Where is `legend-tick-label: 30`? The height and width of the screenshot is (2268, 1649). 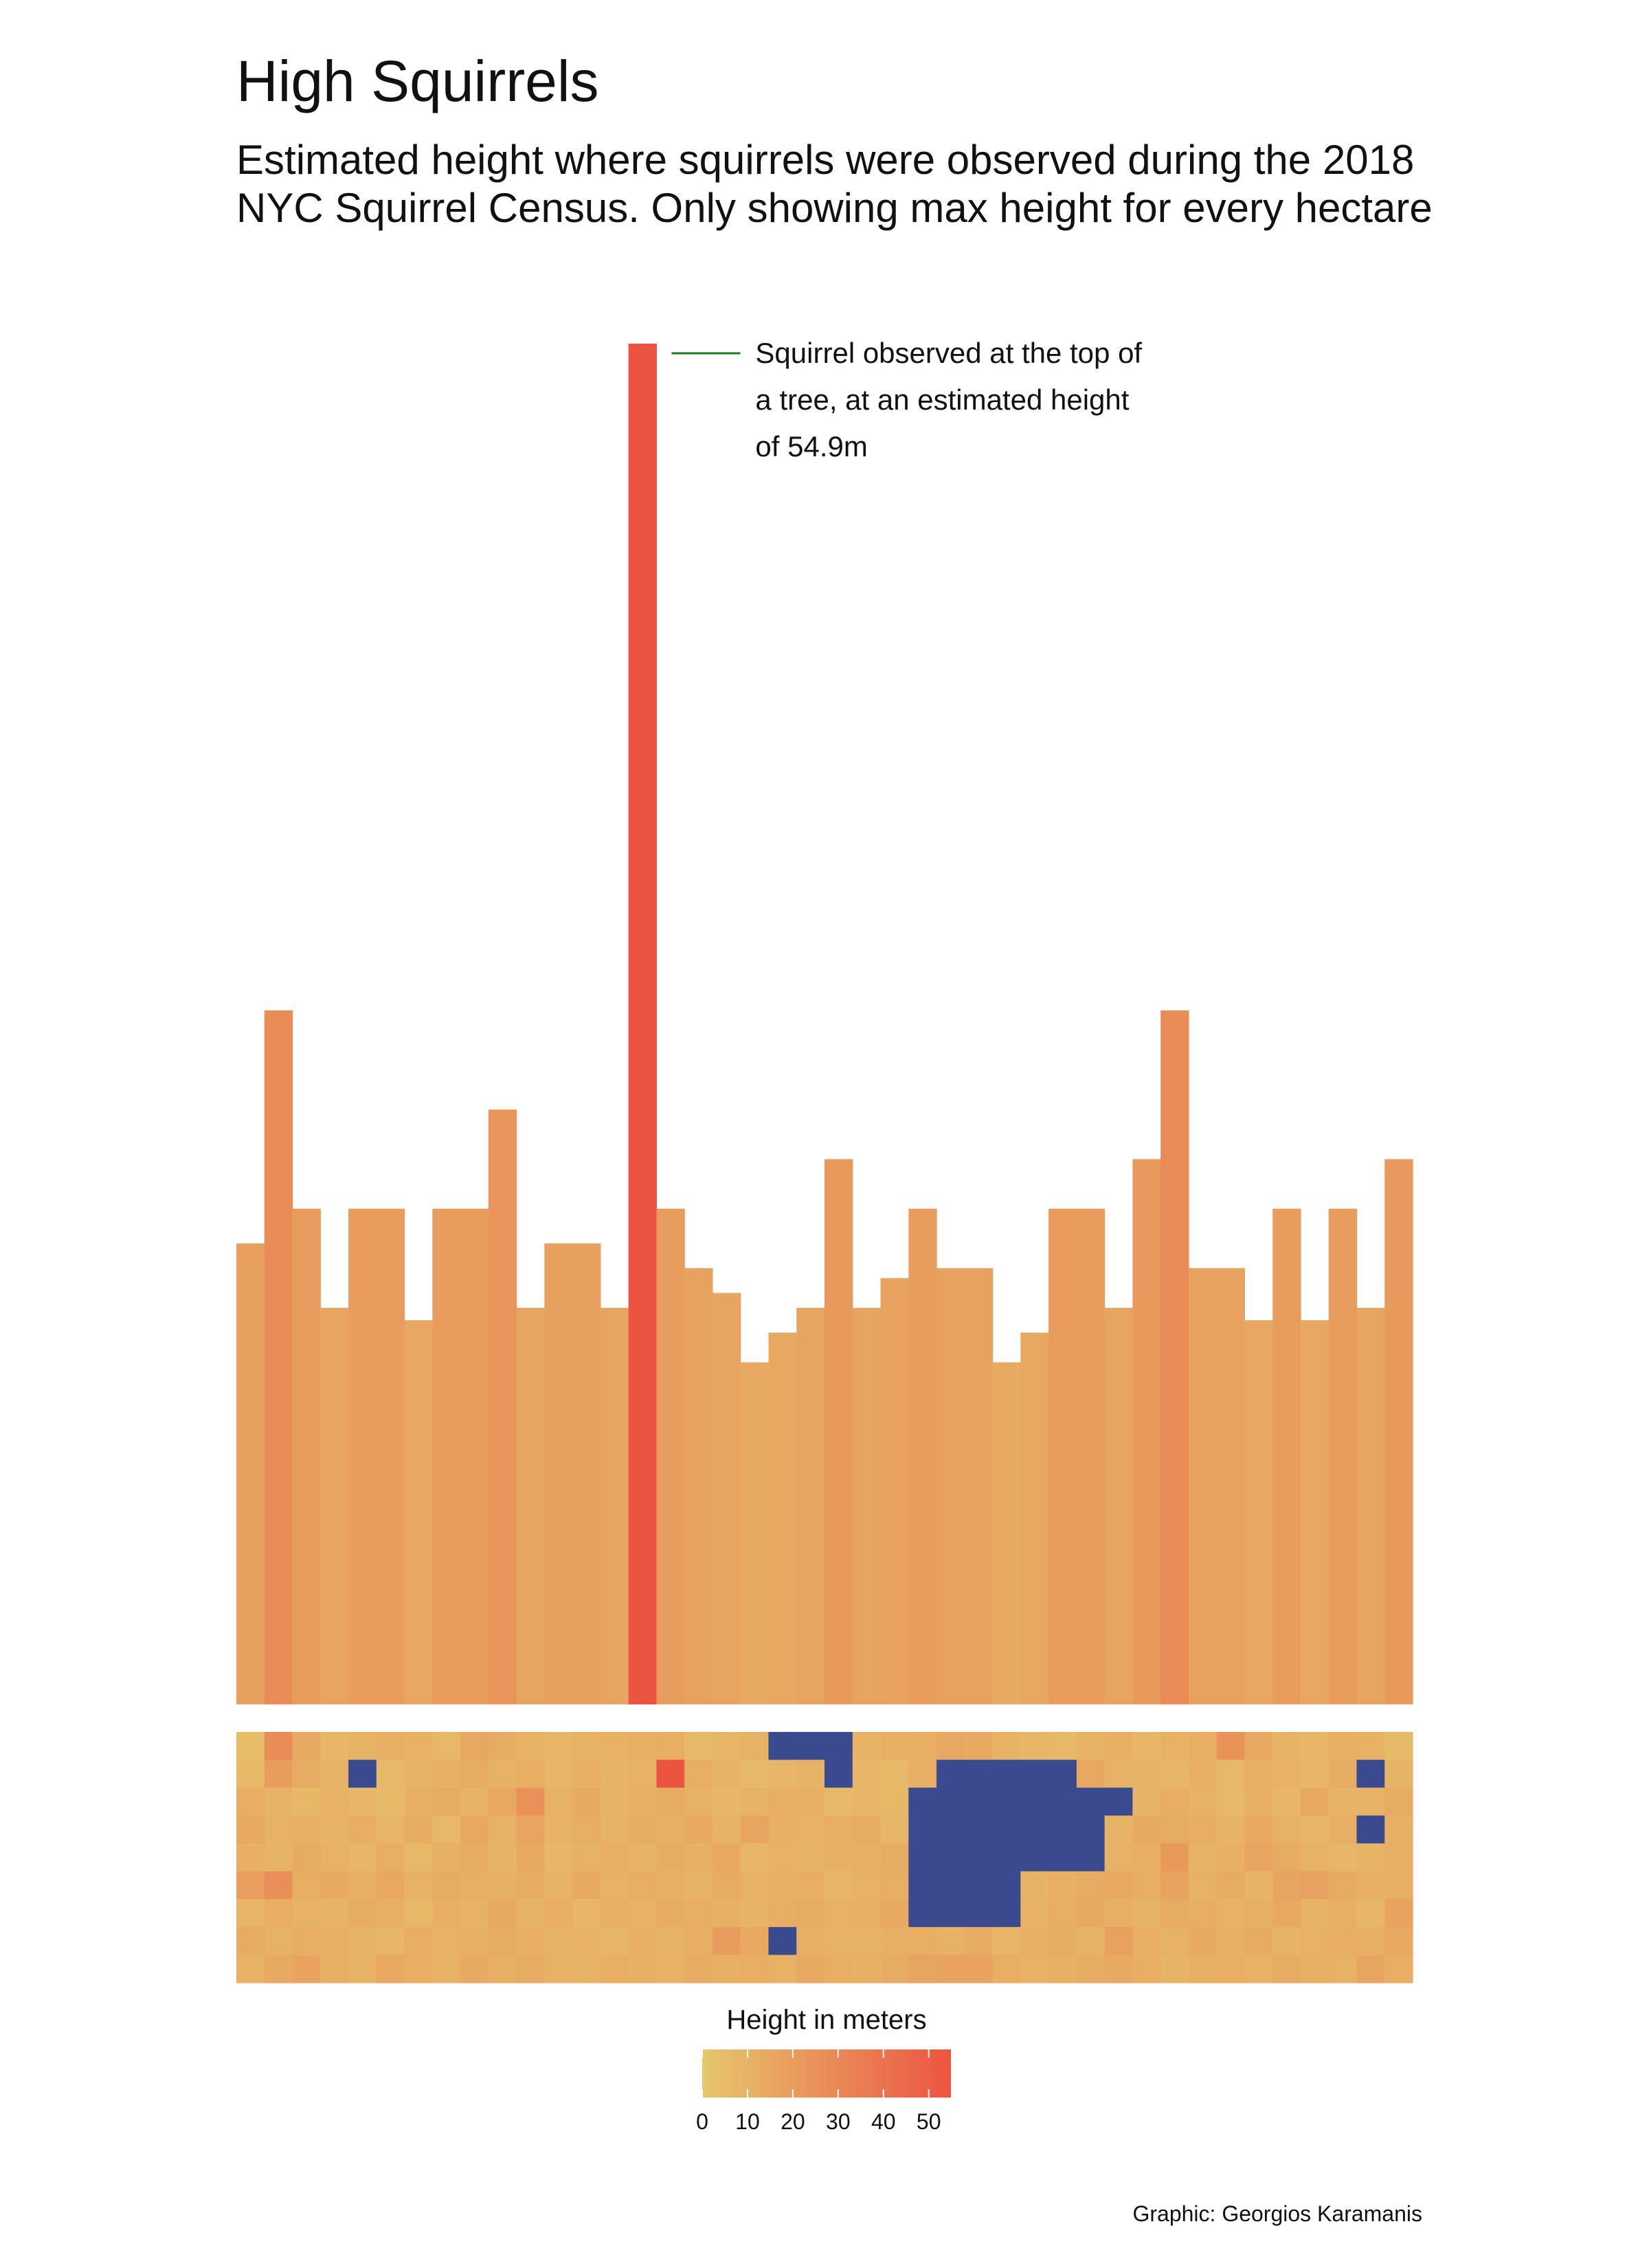
legend-tick-label: 30 is located at coordinates (838, 2121).